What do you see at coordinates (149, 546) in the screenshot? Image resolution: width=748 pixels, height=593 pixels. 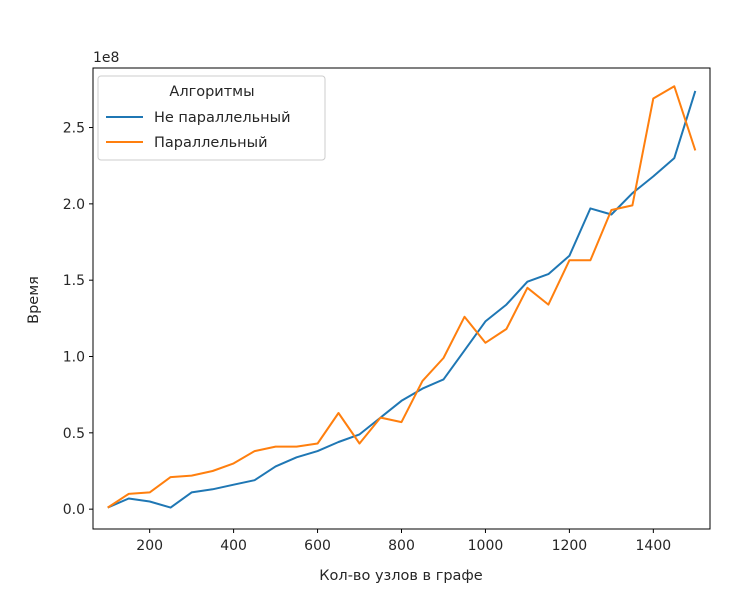 I see `x-tick-label: 200` at bounding box center [149, 546].